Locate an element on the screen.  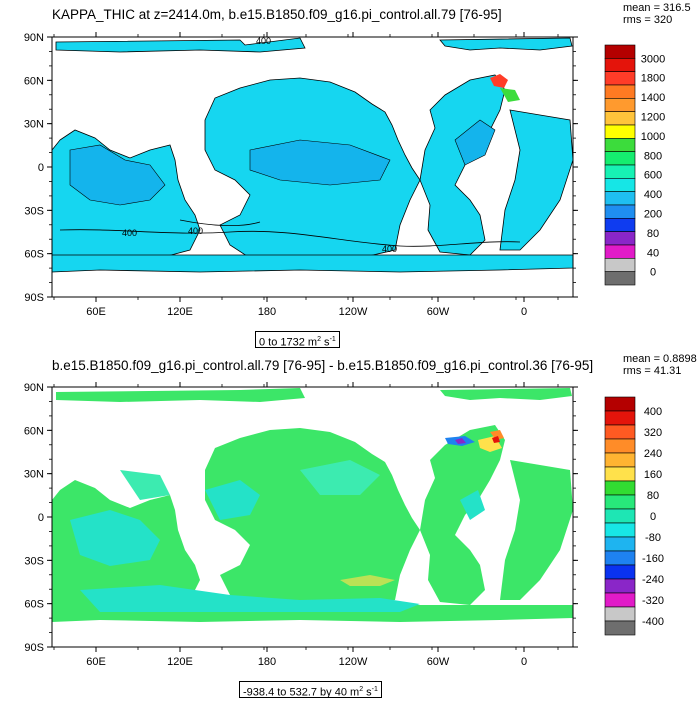
panel1-deep-pacific is located at coordinates (320, 162).